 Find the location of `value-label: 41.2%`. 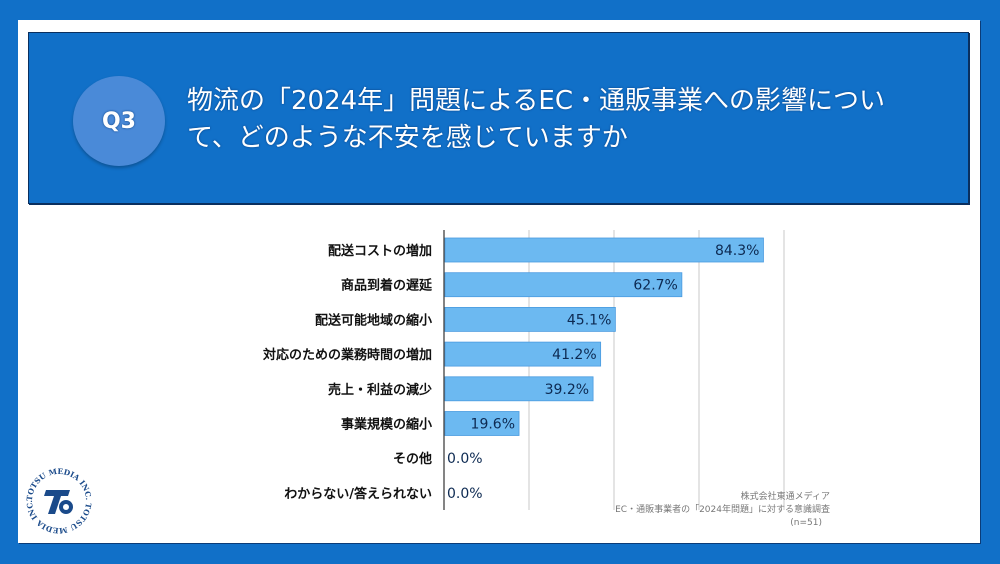

value-label: 41.2% is located at coordinates (574, 355).